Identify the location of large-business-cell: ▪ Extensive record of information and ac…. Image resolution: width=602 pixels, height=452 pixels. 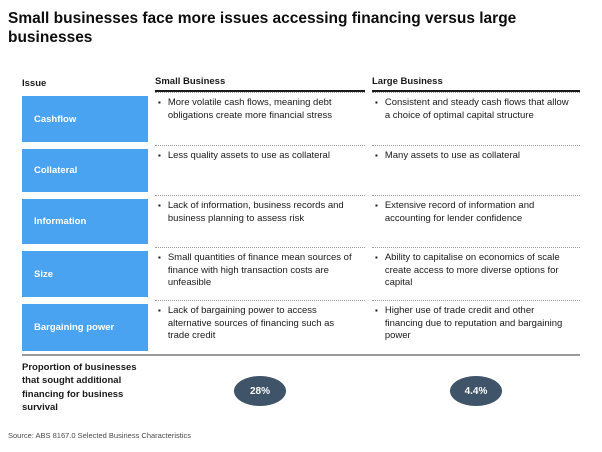
(476, 221).